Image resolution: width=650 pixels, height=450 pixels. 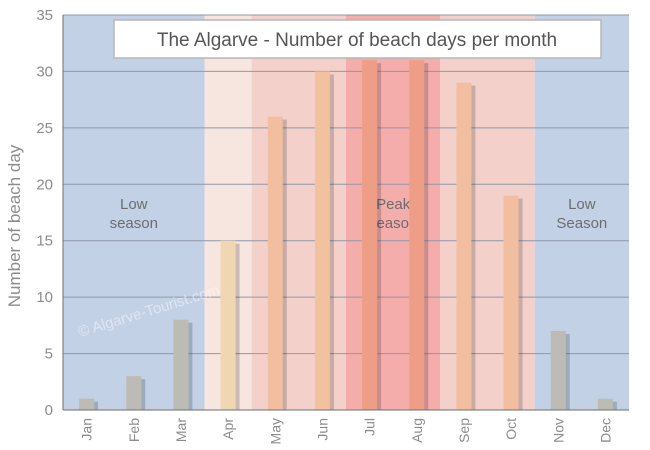 What do you see at coordinates (44, 297) in the screenshot?
I see `y-tick-10: 10` at bounding box center [44, 297].